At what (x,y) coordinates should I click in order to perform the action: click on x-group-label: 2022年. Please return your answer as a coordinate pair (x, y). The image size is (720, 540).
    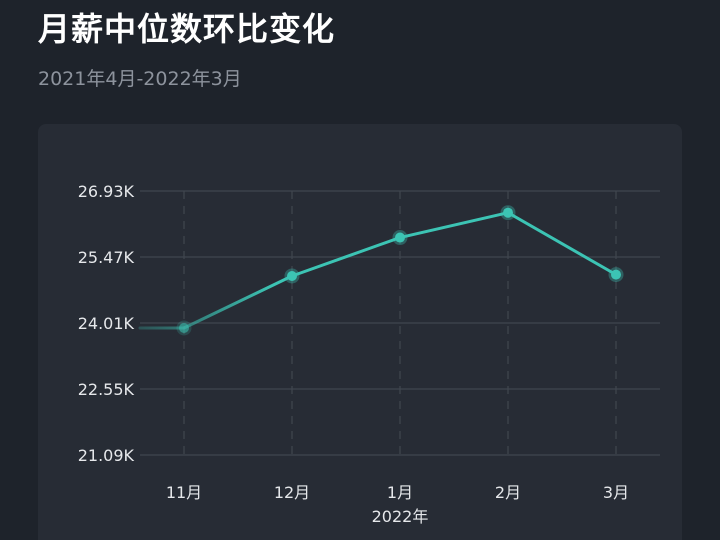
    Looking at the image, I should click on (400, 516).